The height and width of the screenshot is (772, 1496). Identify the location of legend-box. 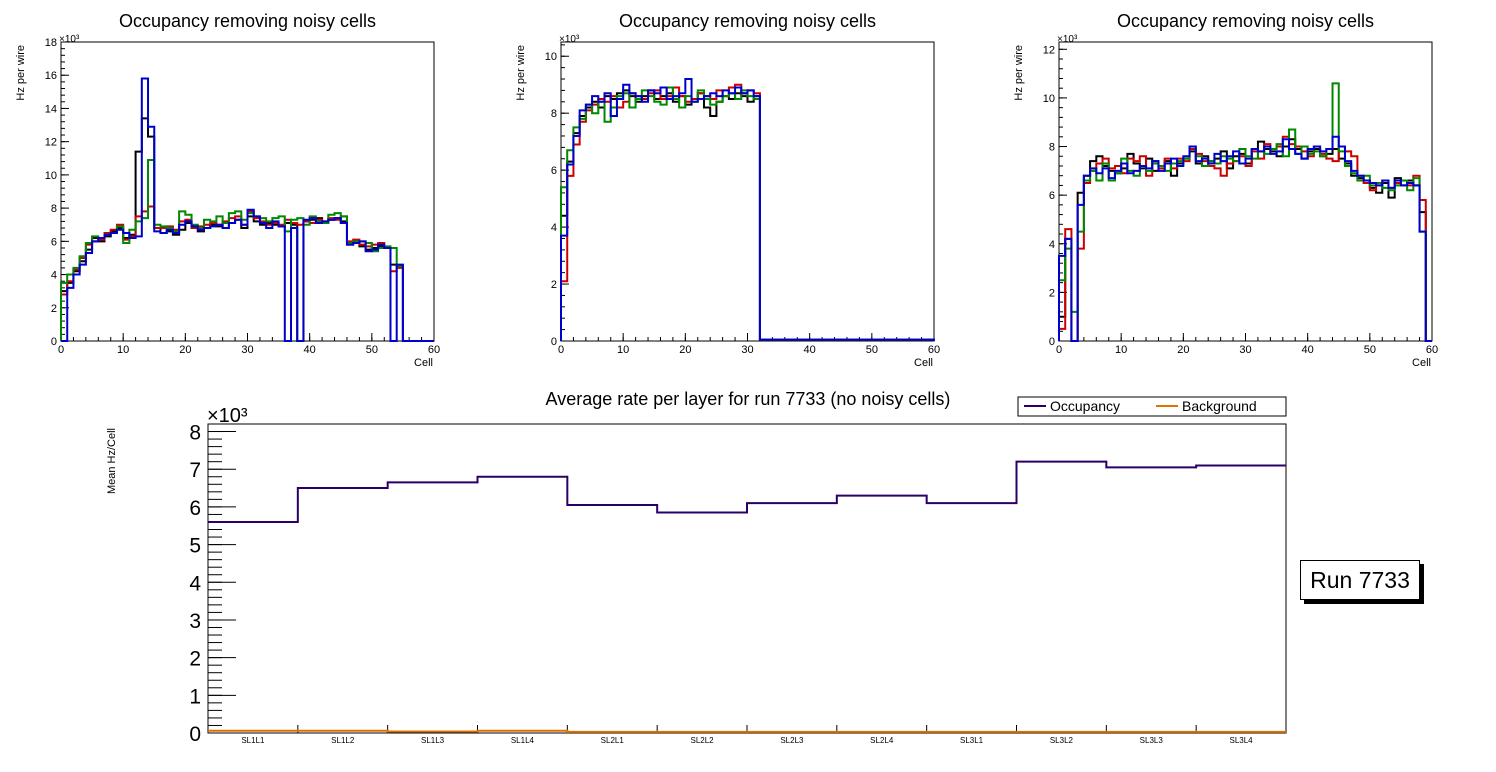
(1152, 406).